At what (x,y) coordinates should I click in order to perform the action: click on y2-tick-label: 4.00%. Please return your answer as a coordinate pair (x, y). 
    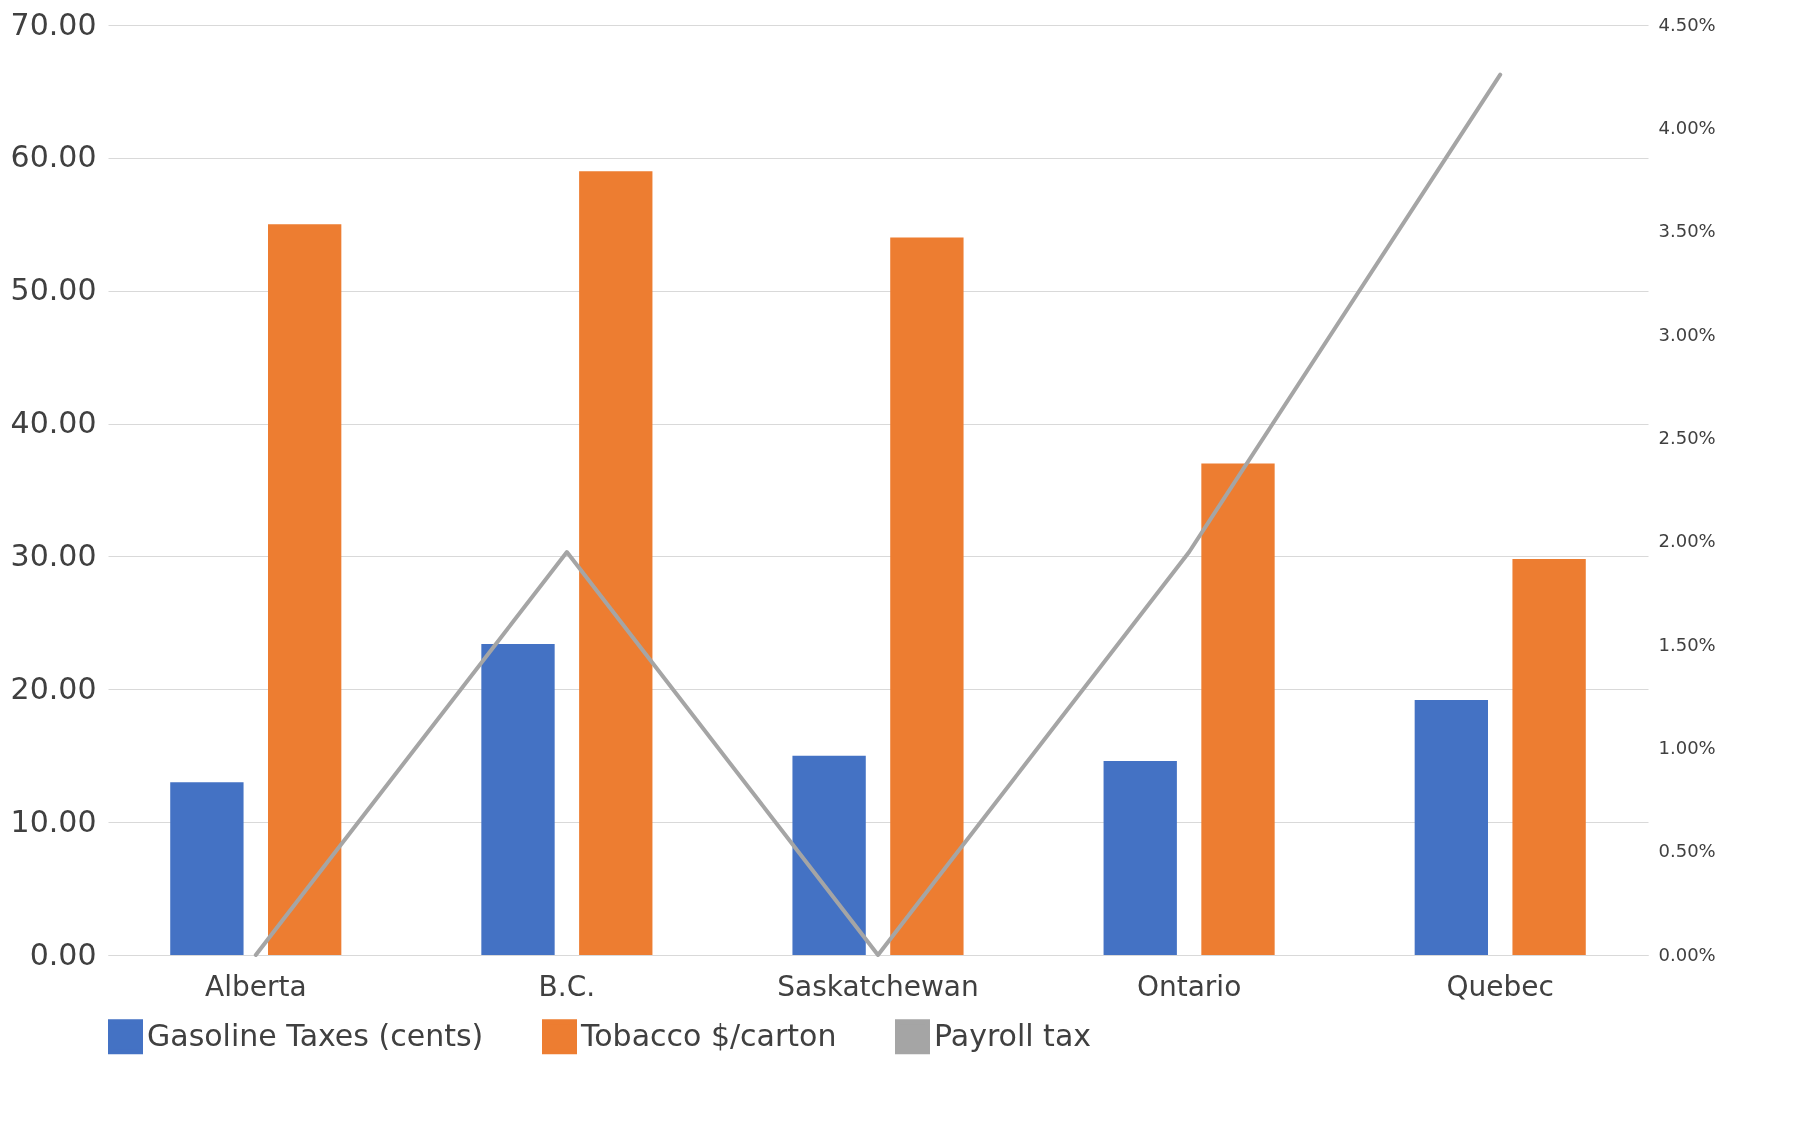
    Looking at the image, I should click on (1687, 127).